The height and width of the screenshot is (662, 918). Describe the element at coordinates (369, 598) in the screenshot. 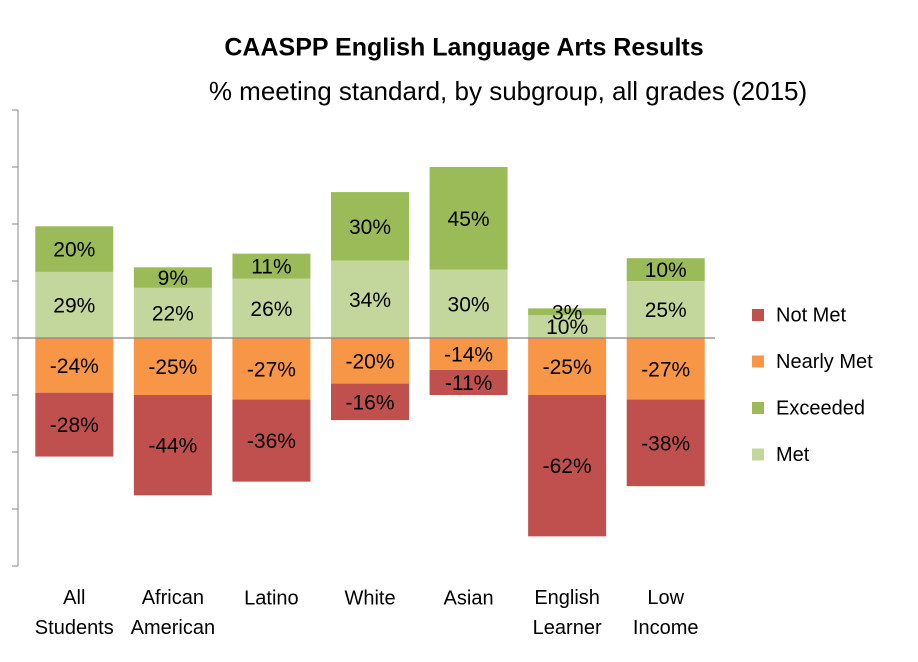

I see `x-tick-label: White` at that location.